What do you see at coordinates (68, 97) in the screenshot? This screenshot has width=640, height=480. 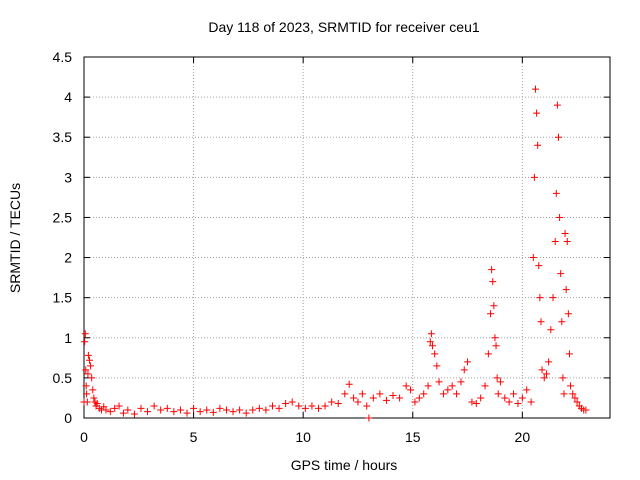 I see `y-tick-label: 4` at bounding box center [68, 97].